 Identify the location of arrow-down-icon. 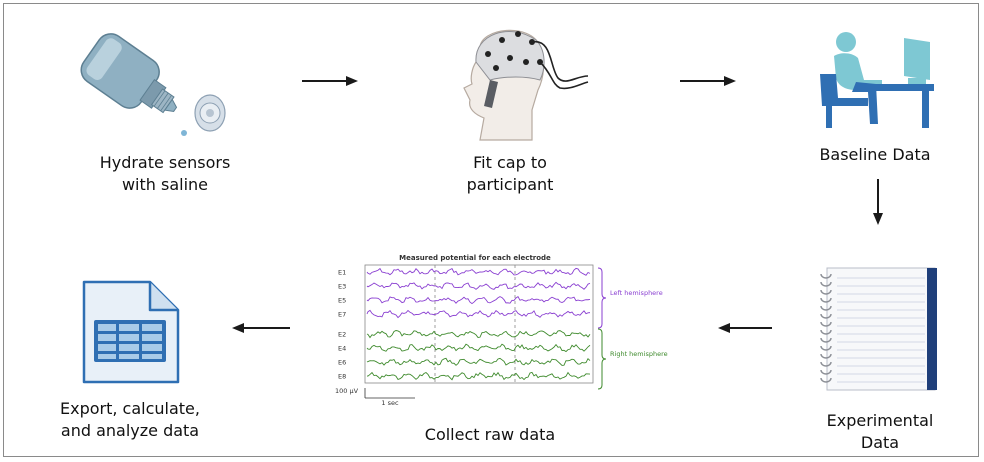
(878, 202).